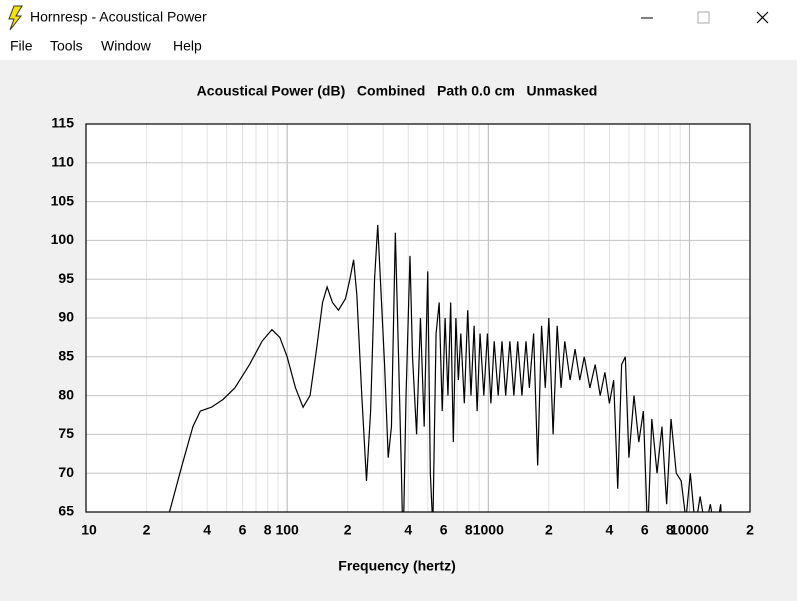 The width and height of the screenshot is (797, 601). Describe the element at coordinates (62, 162) in the screenshot. I see `y-tick-label: 110` at that location.